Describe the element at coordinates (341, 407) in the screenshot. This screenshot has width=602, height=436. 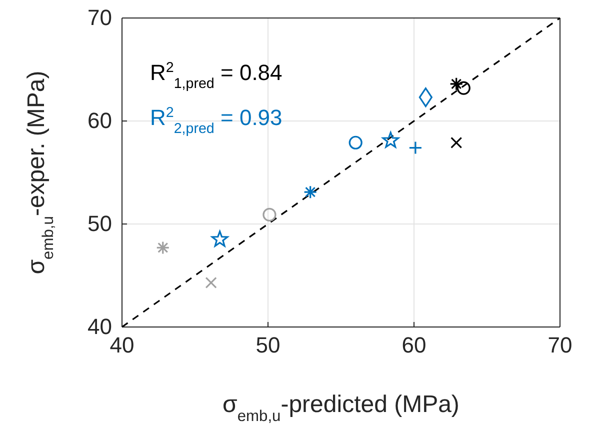
I see `x-axis-title: σ$_{emb,u}$-predicted (MPa)` at that location.